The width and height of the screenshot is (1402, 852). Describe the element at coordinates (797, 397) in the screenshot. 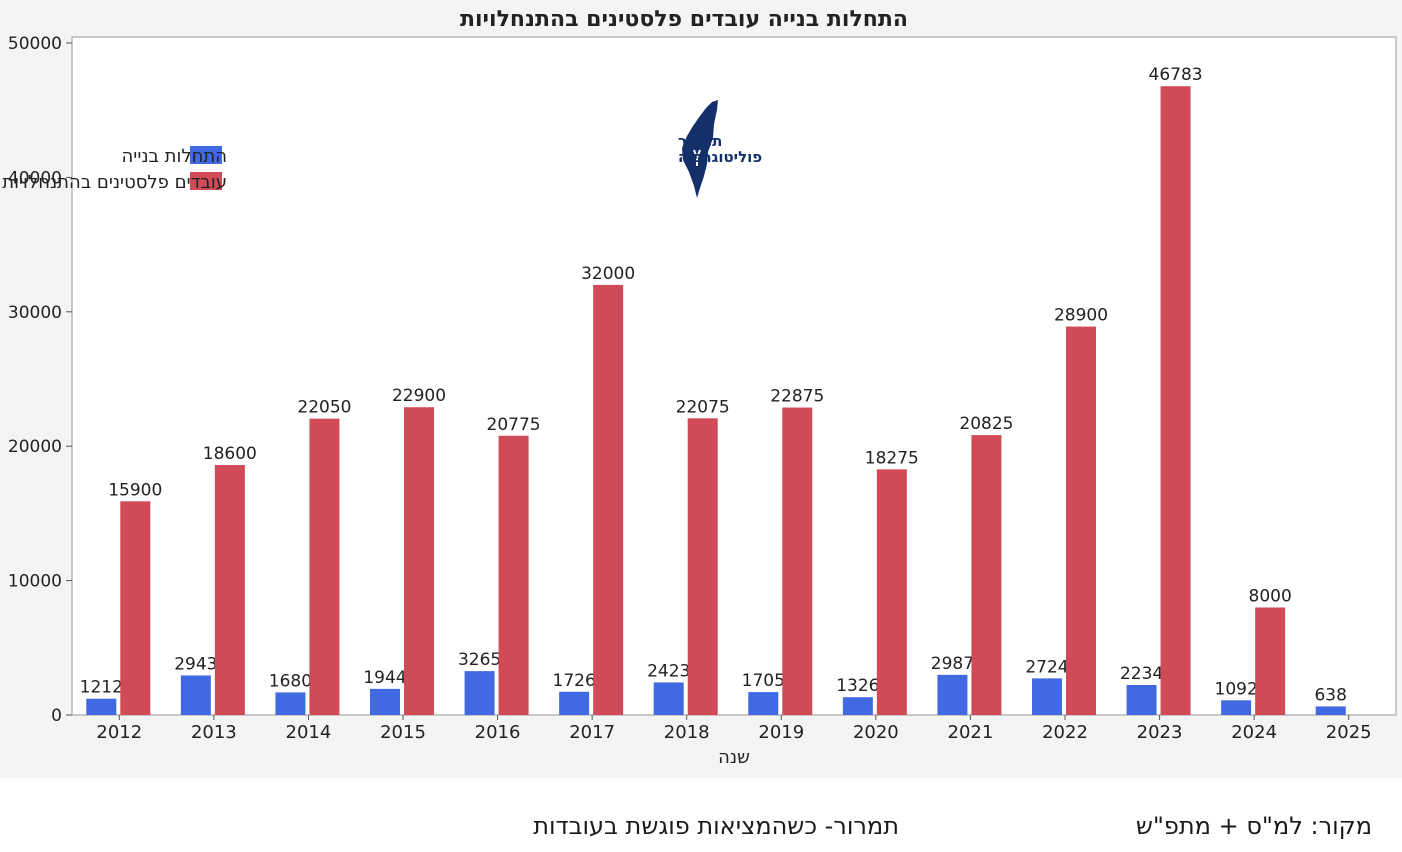

I see `data-label: 22875` at that location.